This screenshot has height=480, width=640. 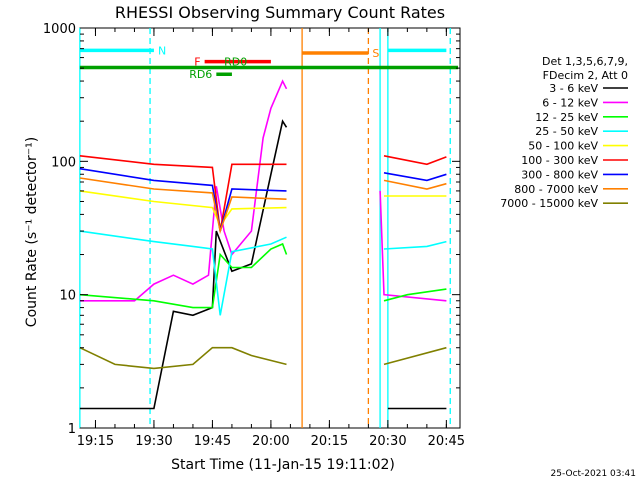 I want to click on annotation-label: N, so click(x=162, y=50).